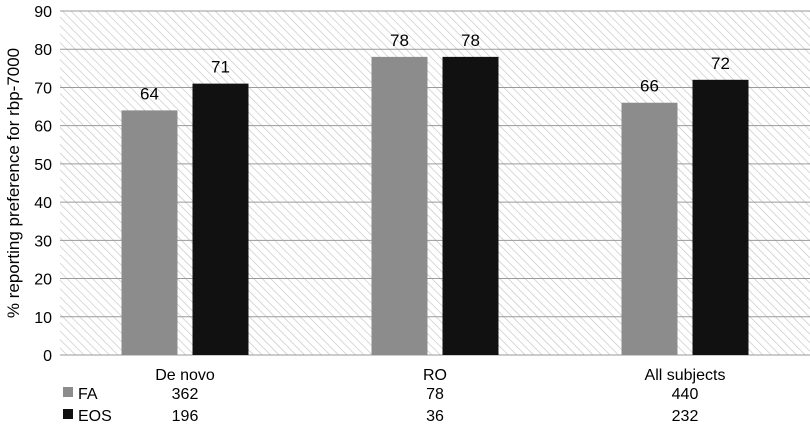  What do you see at coordinates (435, 416) in the screenshot?
I see `table-cell: 36` at bounding box center [435, 416].